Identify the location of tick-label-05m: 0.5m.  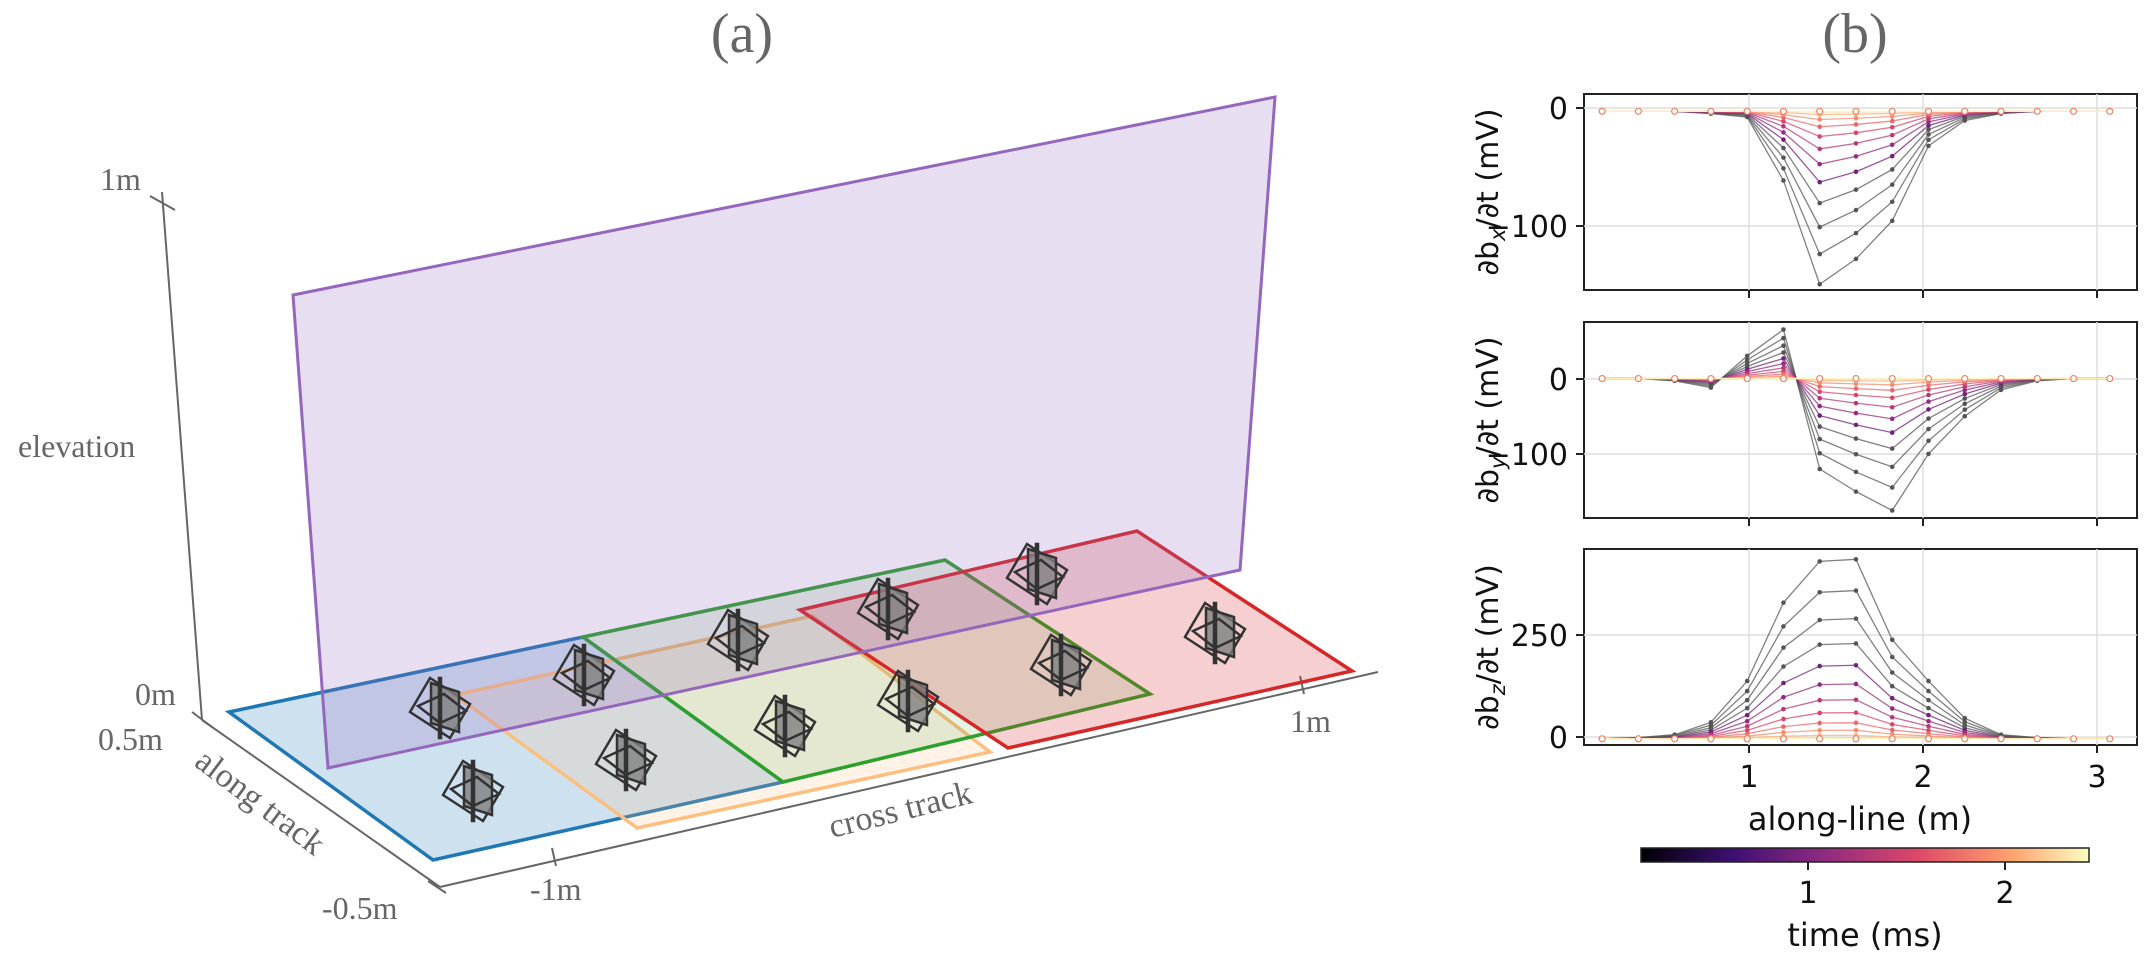
(130, 739).